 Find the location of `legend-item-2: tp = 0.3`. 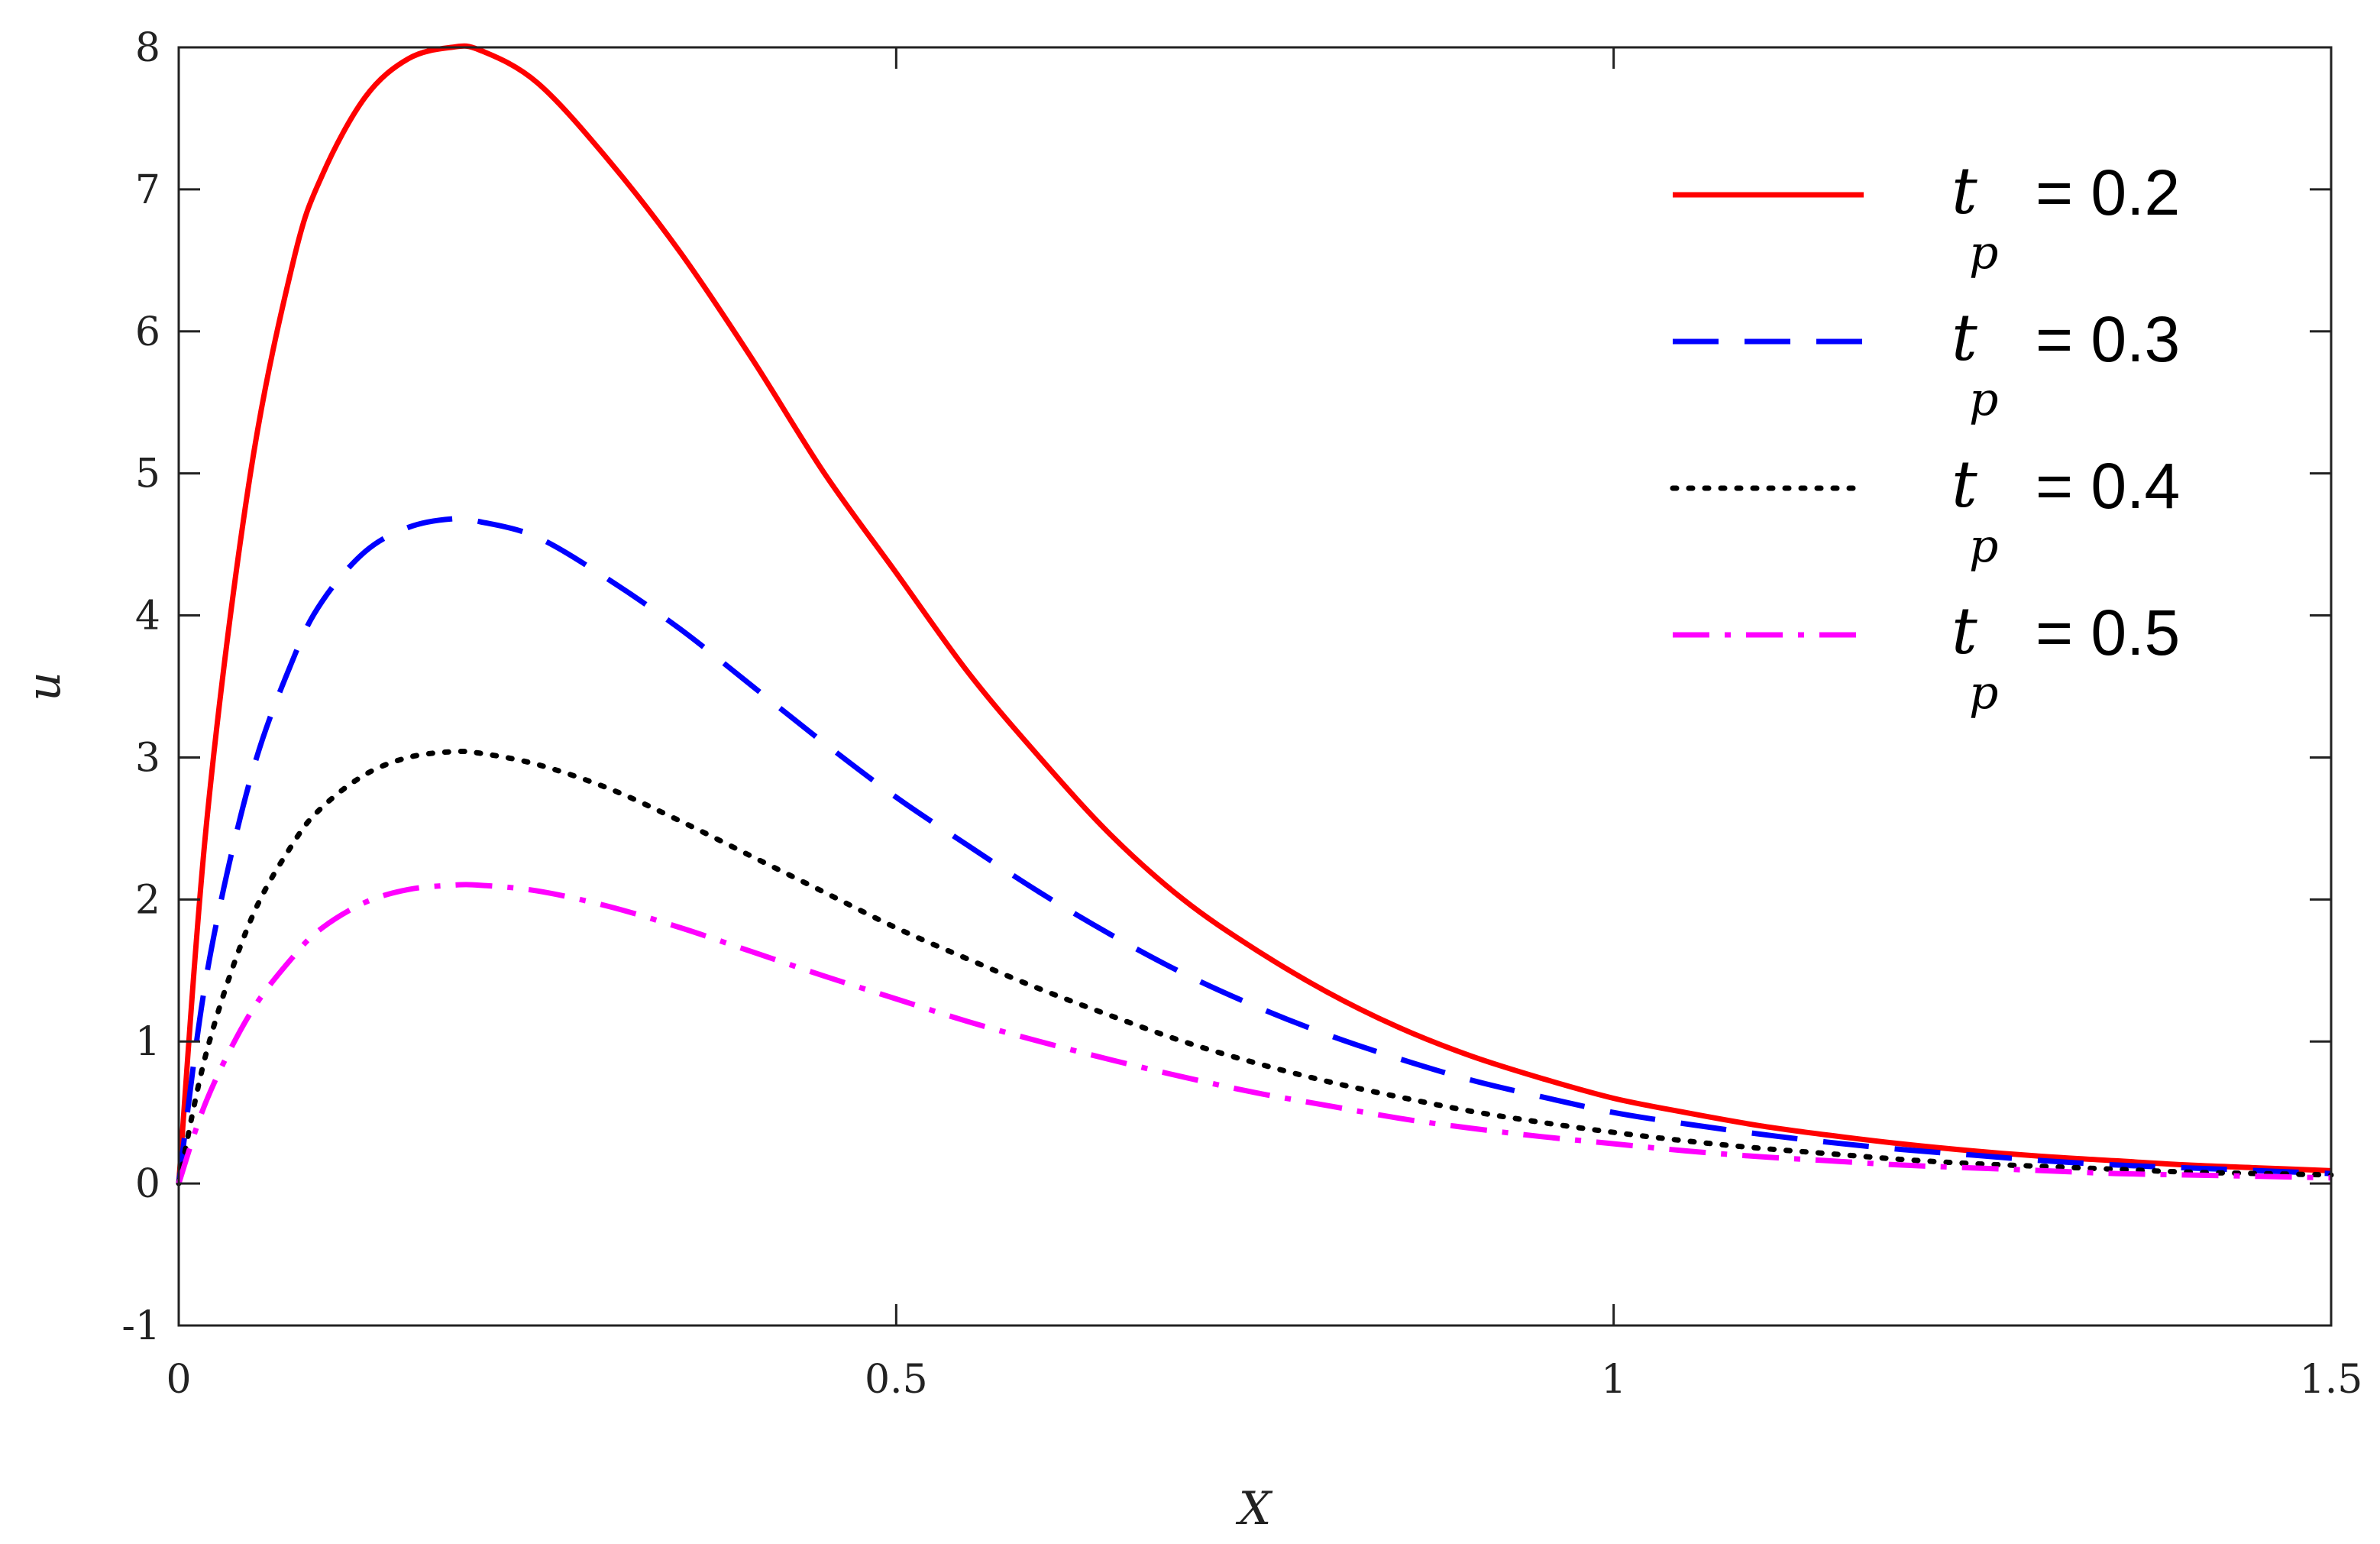

legend-item-2: tp = 0.3 is located at coordinates (1926, 363).